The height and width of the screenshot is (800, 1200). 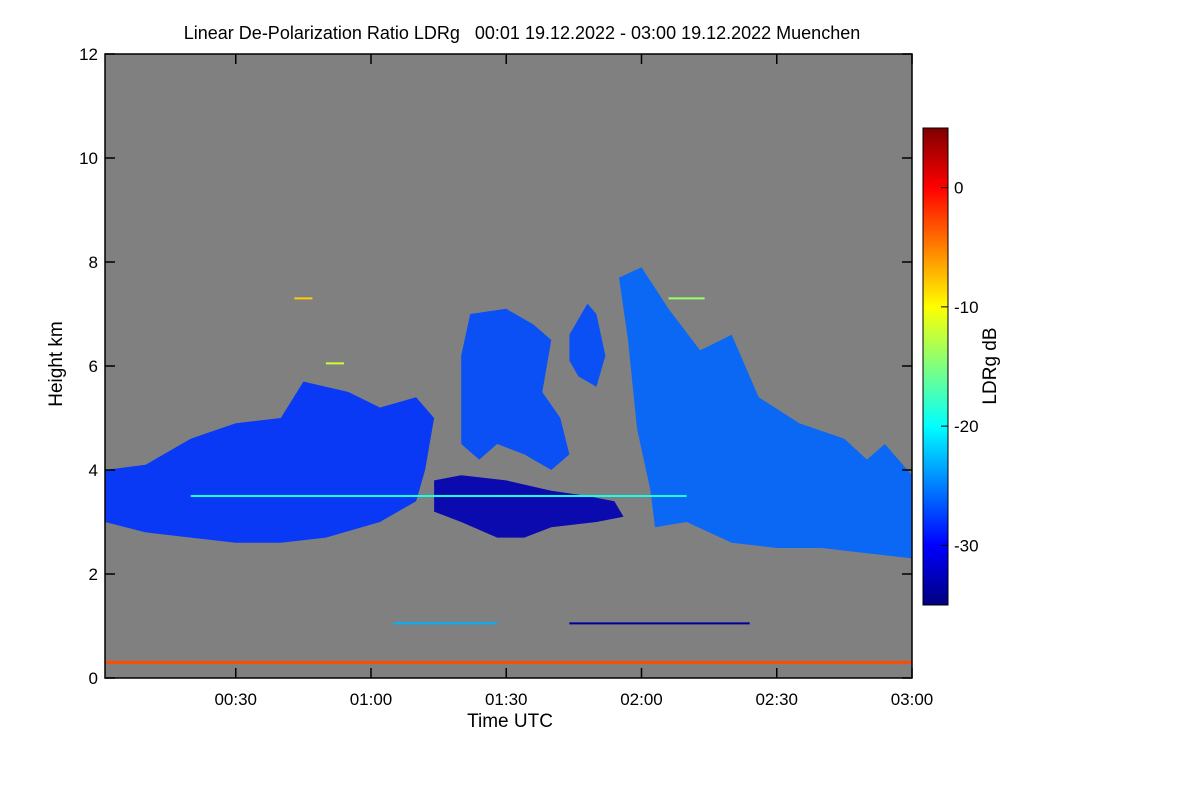 I want to click on y-tick-label: 6, so click(x=93, y=366).